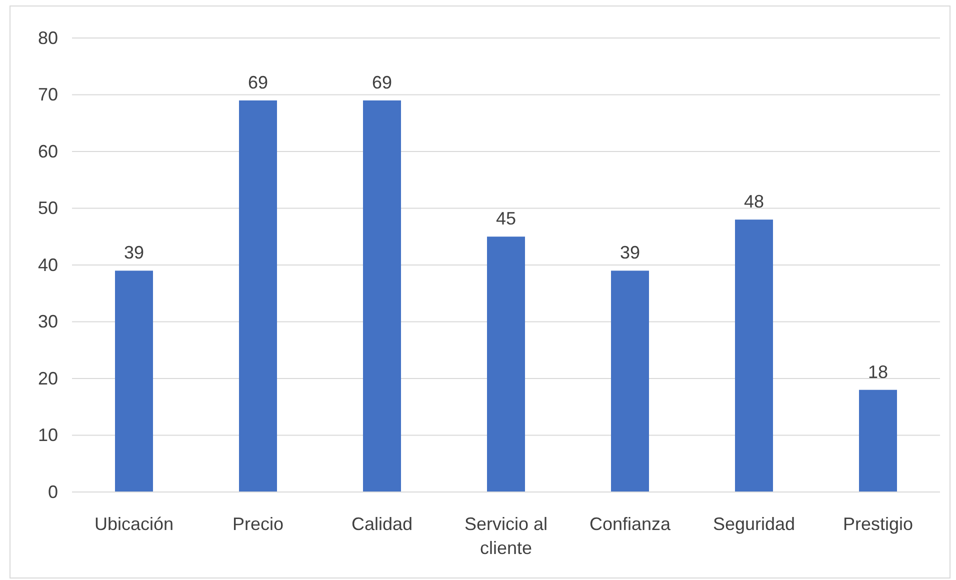  Describe the element at coordinates (48, 378) in the screenshot. I see `y-tick-label: 20` at that location.